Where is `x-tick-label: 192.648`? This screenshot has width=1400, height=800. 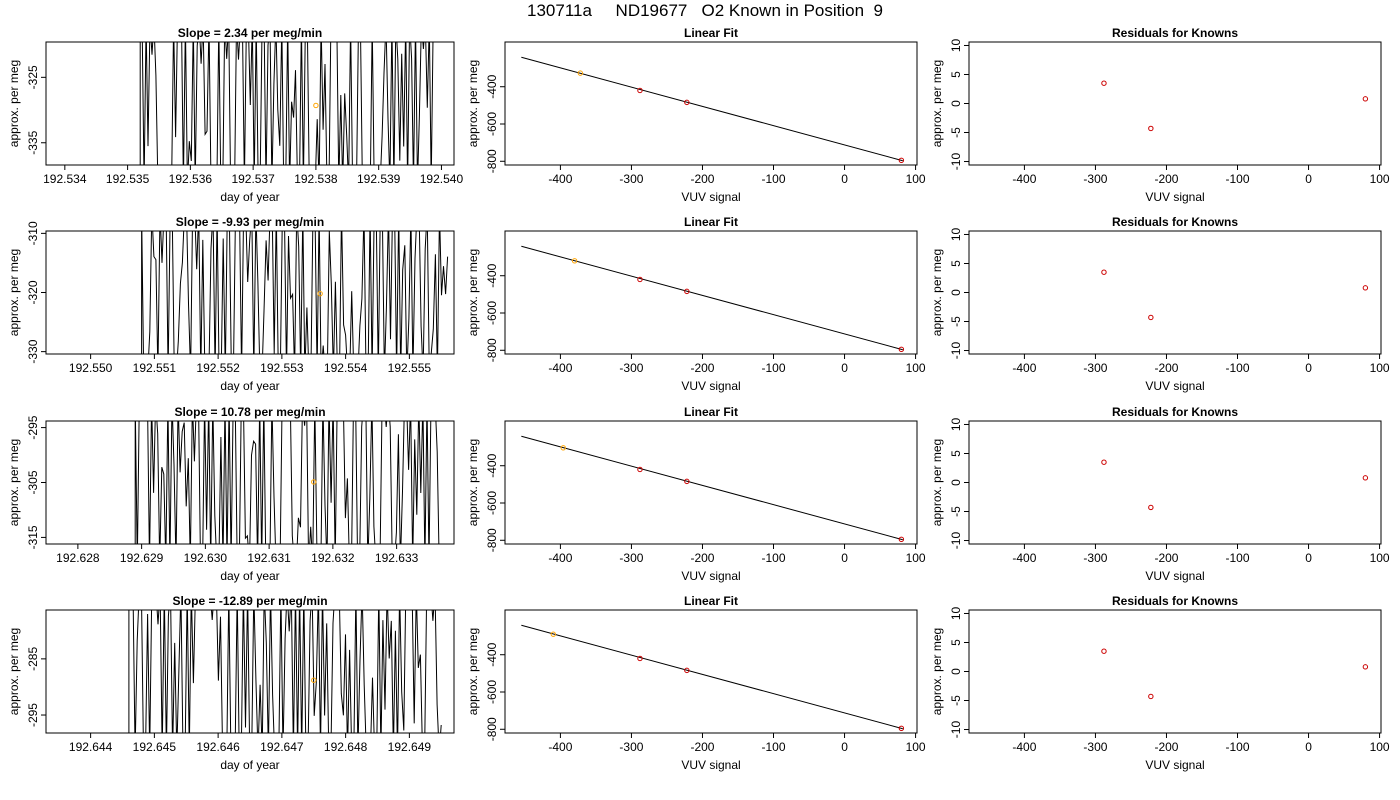 x-tick-label: 192.648 is located at coordinates (346, 747).